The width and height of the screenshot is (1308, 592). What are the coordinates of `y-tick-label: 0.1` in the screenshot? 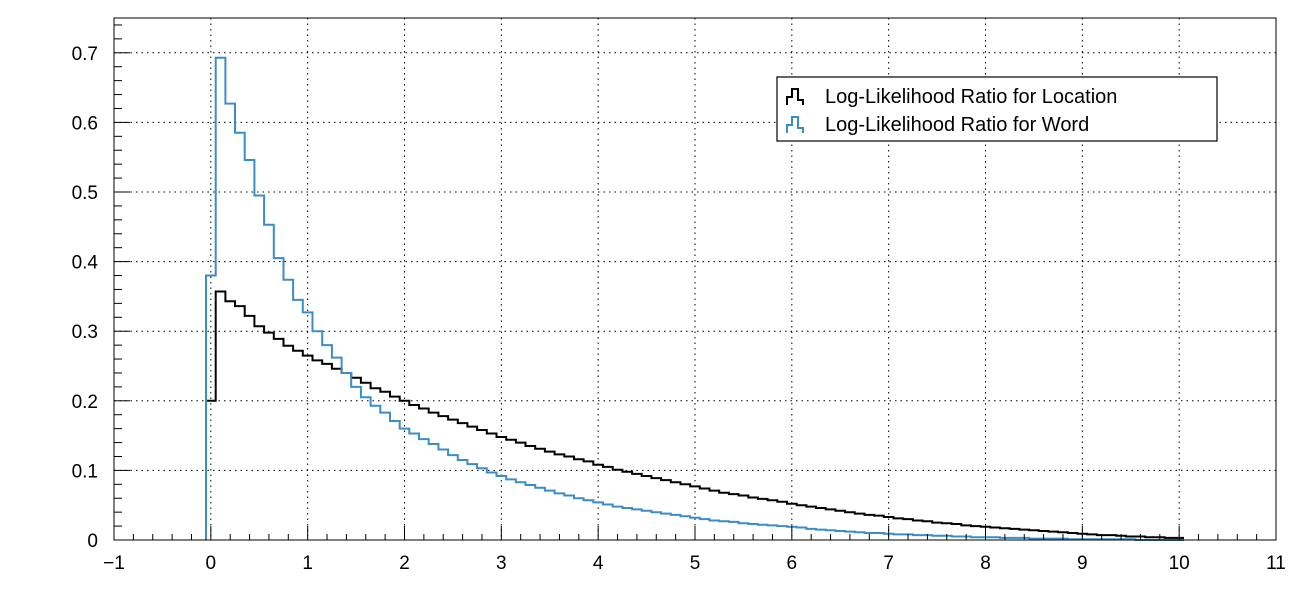 It's located at (85, 471).